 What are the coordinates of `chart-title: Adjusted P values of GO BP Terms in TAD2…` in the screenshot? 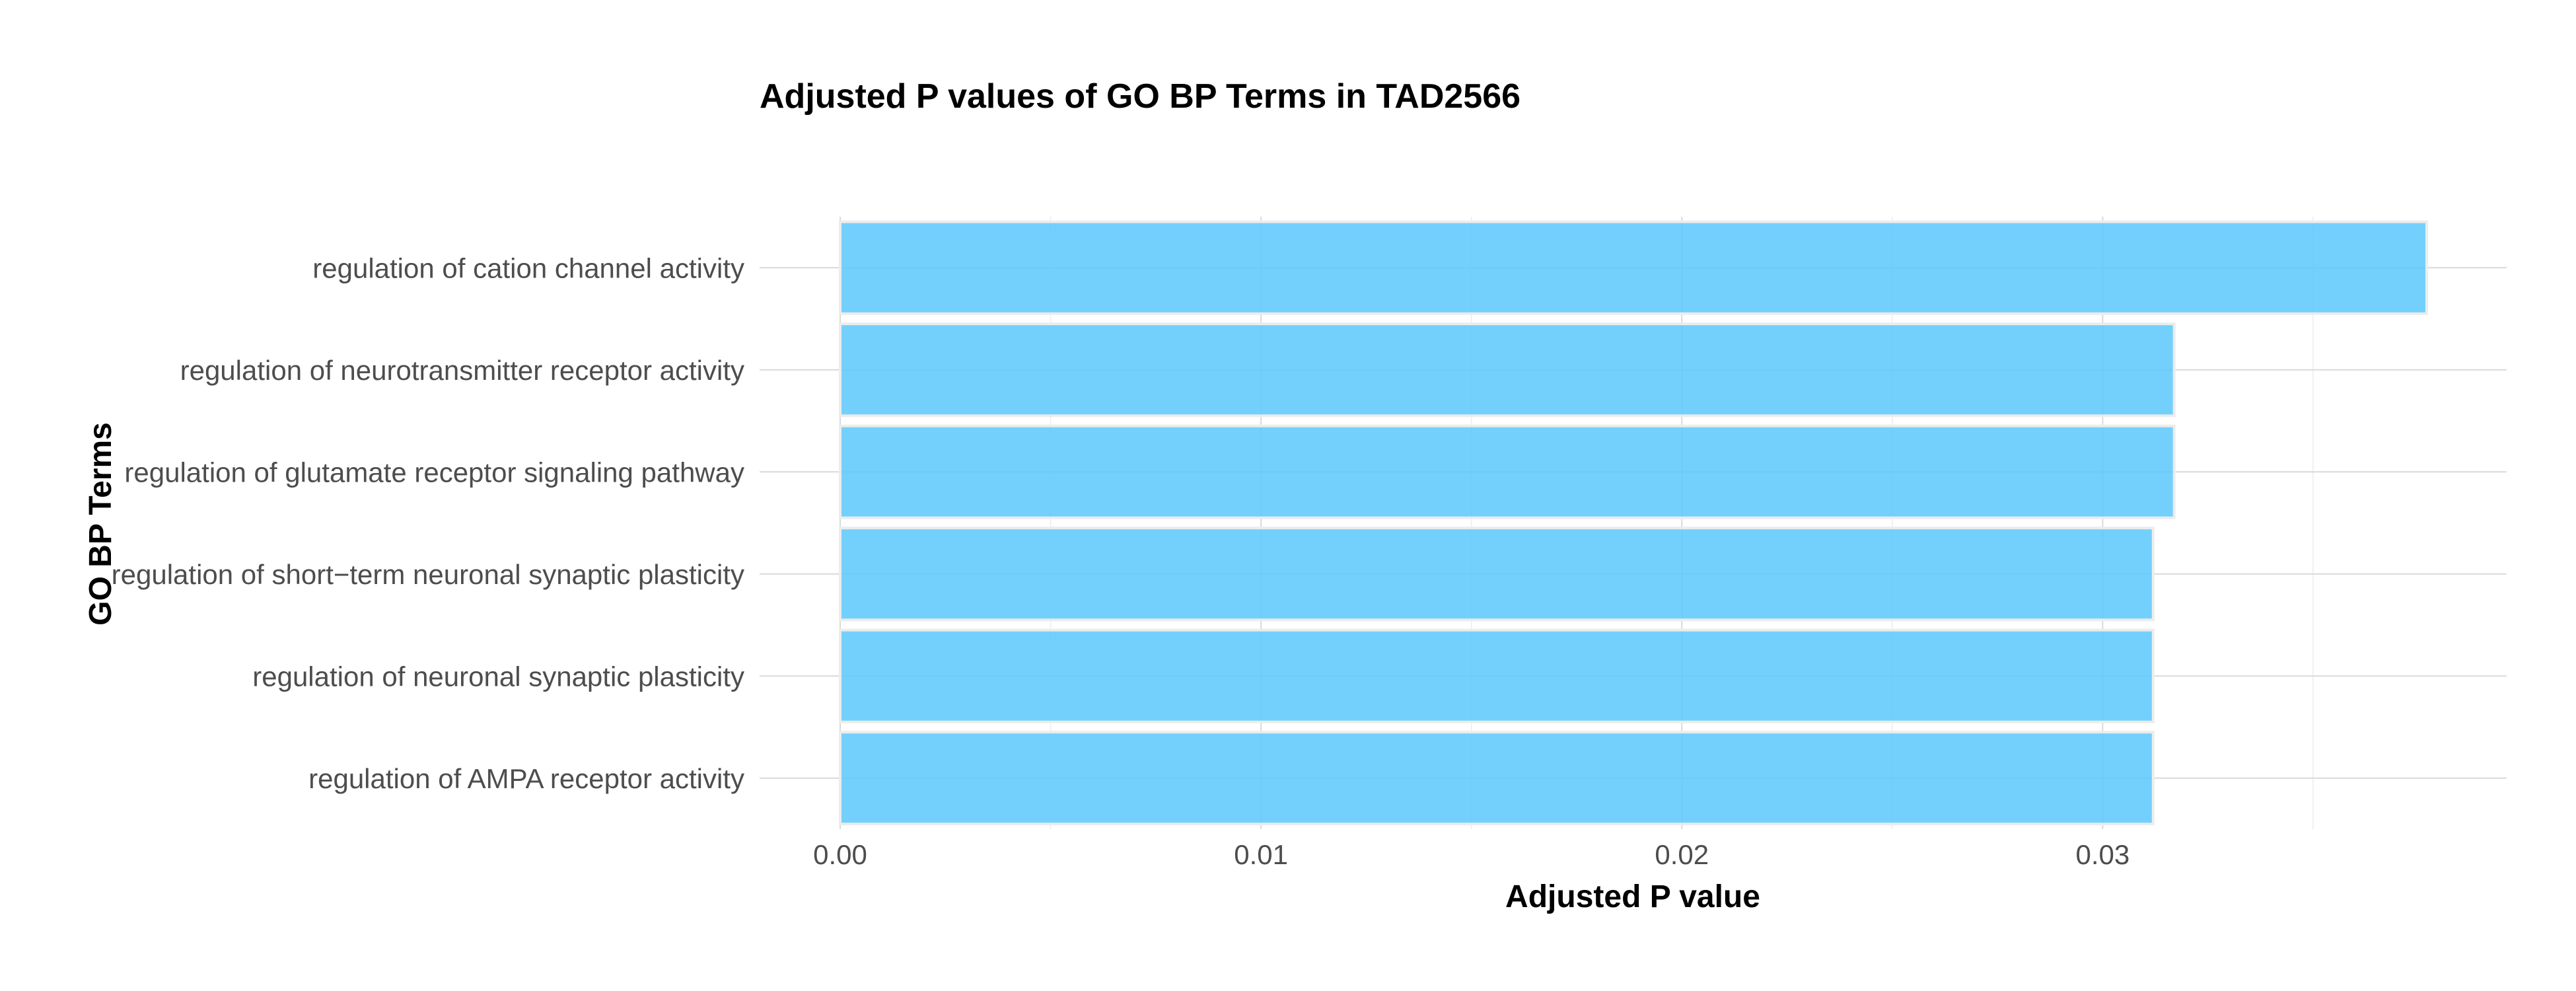 It's located at (1141, 96).